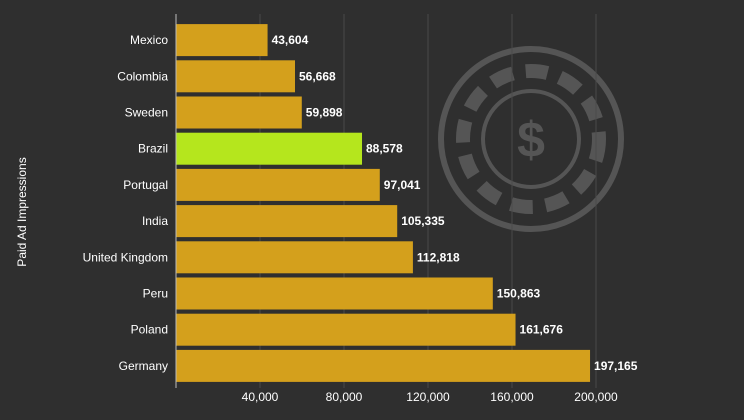 The width and height of the screenshot is (744, 420). What do you see at coordinates (222, 40) in the screenshot?
I see `bar-mexico` at bounding box center [222, 40].